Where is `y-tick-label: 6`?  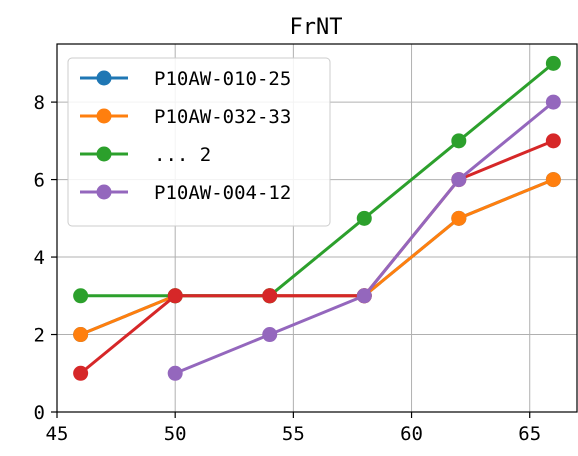
y-tick-label: 6 is located at coordinates (39, 181).